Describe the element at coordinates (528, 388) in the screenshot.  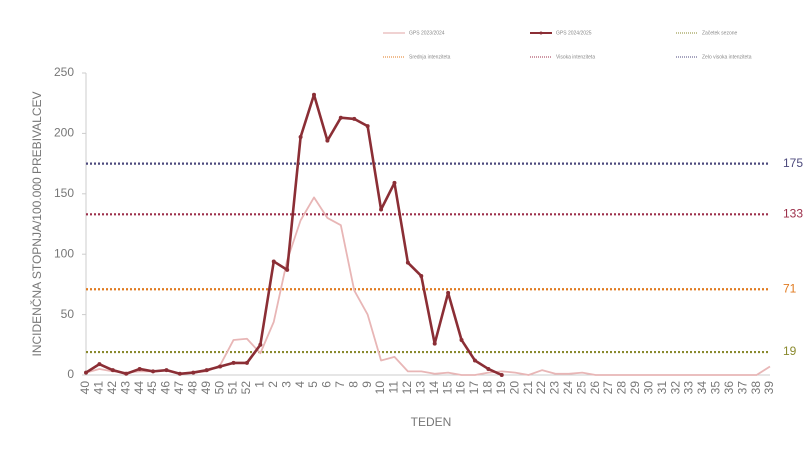
I see `x-tick-label: 21` at that location.